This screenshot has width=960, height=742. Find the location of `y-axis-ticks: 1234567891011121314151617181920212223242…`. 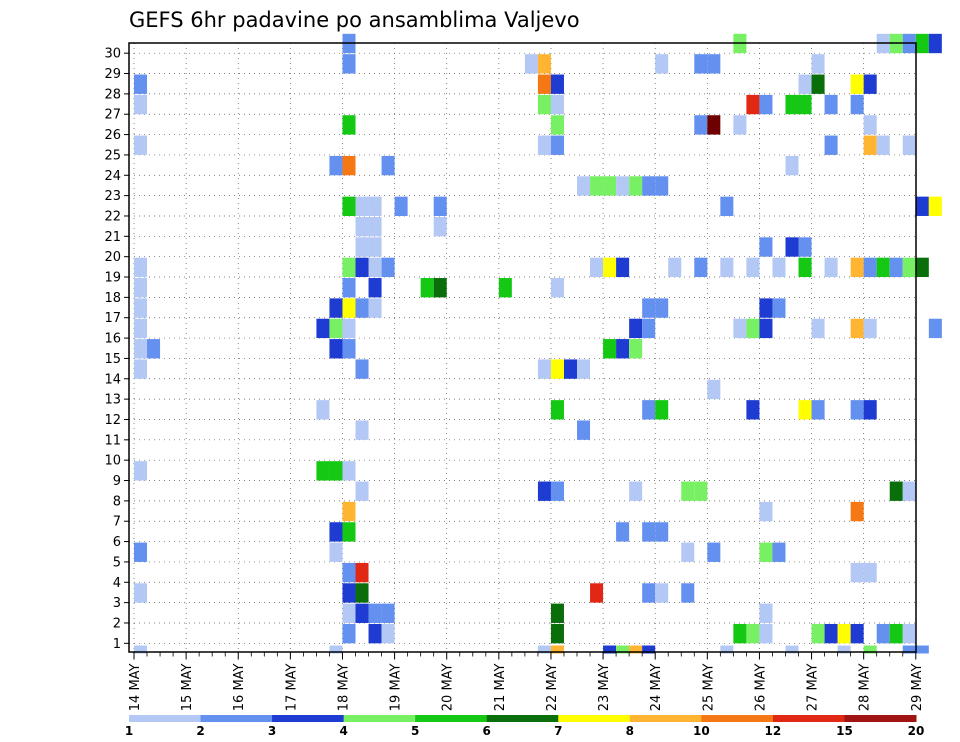

y-axis-ticks: 1234567891011121314151617181920212223242… is located at coordinates (116, 349).